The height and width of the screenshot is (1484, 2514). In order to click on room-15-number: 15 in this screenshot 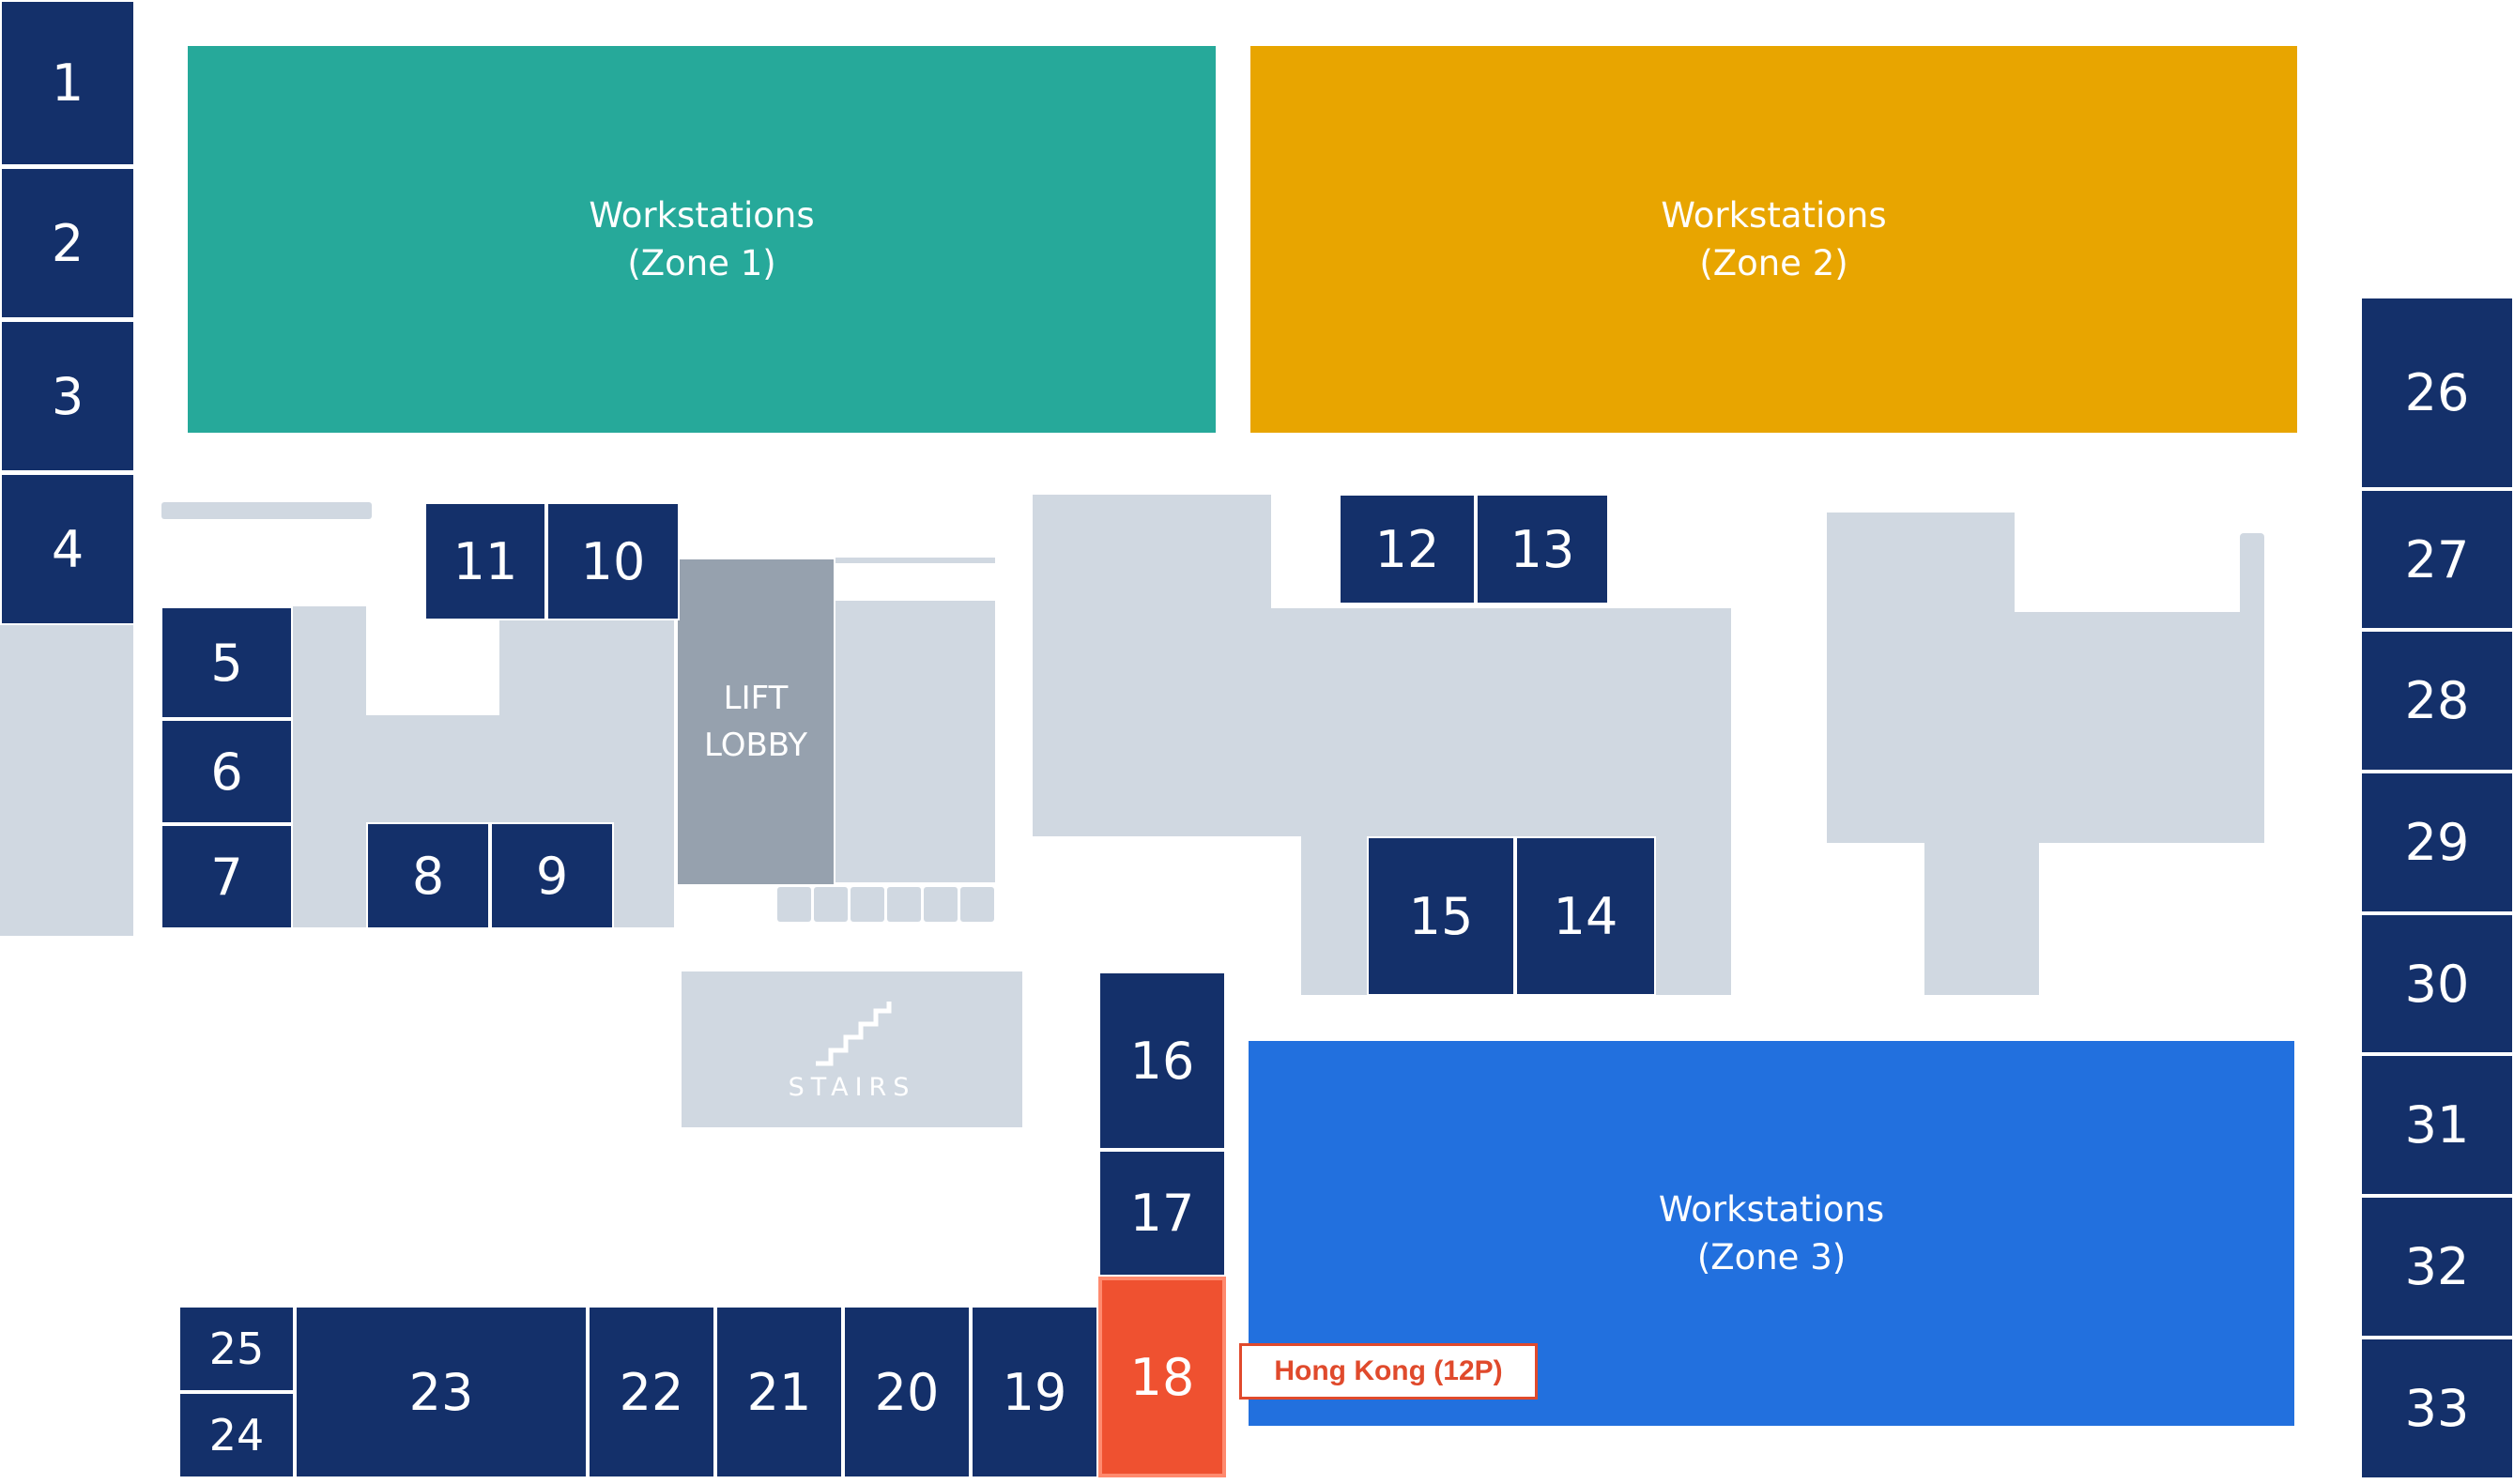, I will do `click(1441, 916)`.